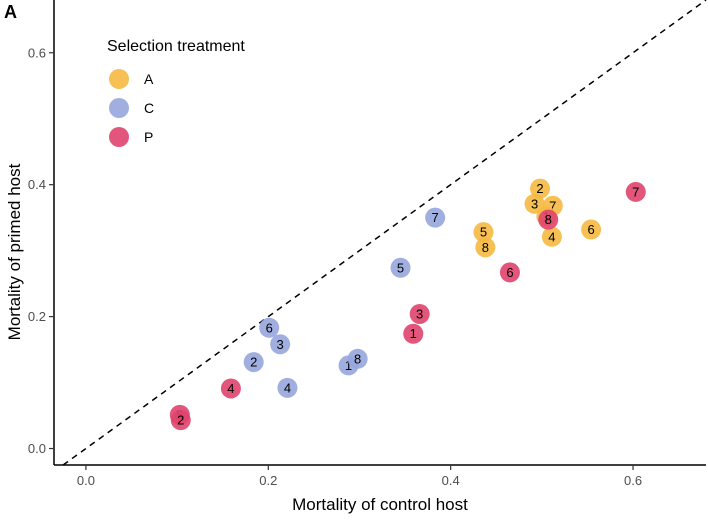  I want to click on legend-title: Selection treatment, so click(176, 46).